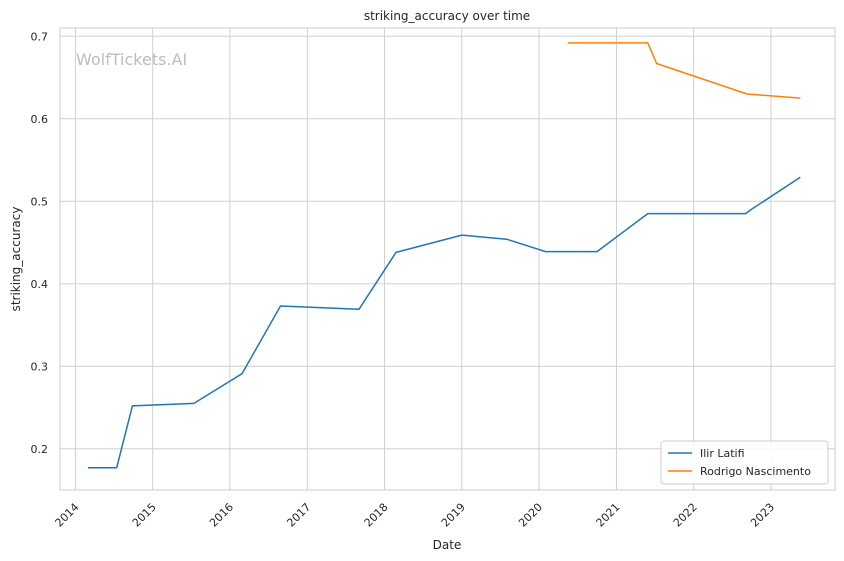 The width and height of the screenshot is (844, 561). I want to click on y-axis-title: striking_accuracy, so click(16, 259).